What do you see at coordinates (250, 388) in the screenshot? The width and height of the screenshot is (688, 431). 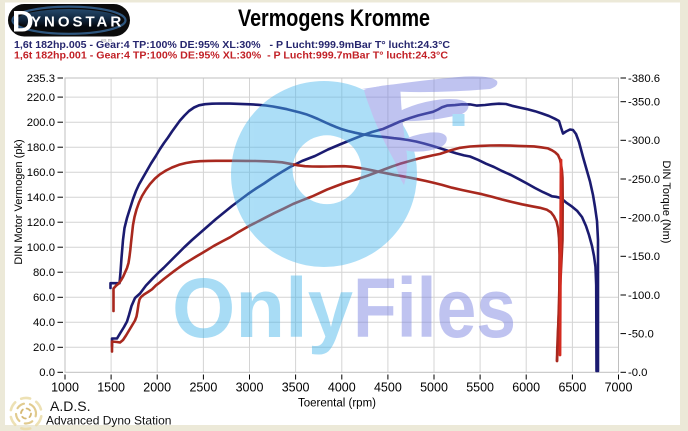 I see `svg-text: 3000` at bounding box center [250, 388].